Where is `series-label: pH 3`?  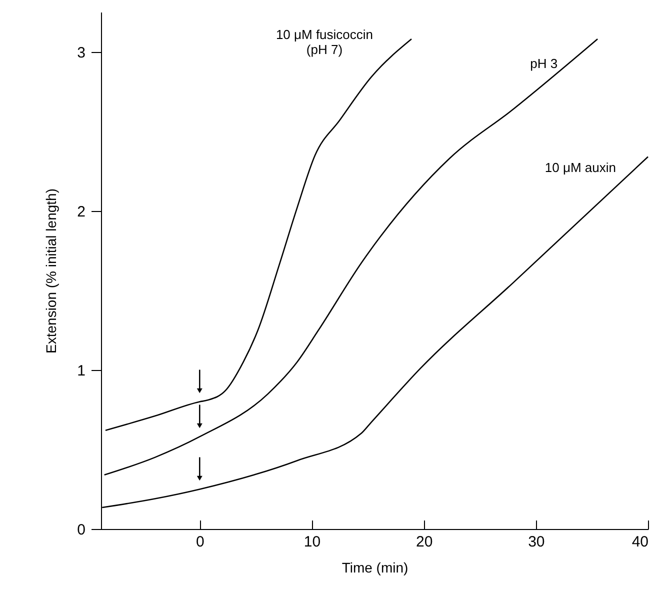 series-label: pH 3 is located at coordinates (544, 64).